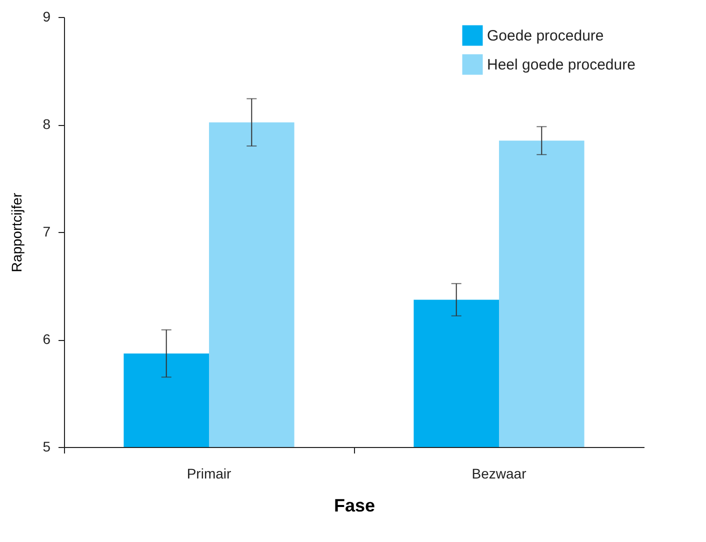  What do you see at coordinates (545, 36) in the screenshot?
I see `legend-label: Goede procedure` at bounding box center [545, 36].